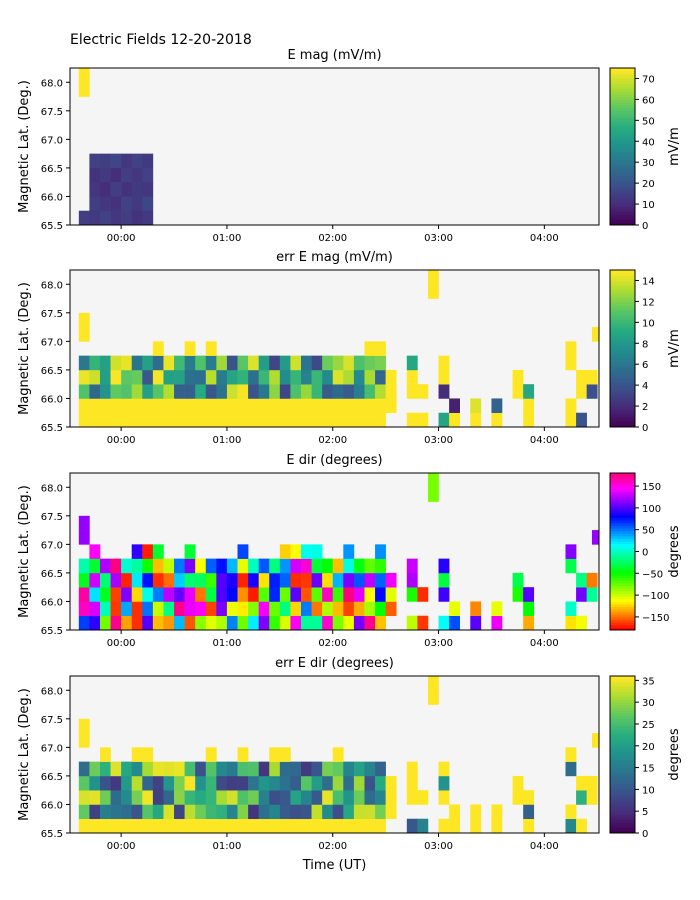  I want to click on y-tick-label: 67.0, so click(52, 140).